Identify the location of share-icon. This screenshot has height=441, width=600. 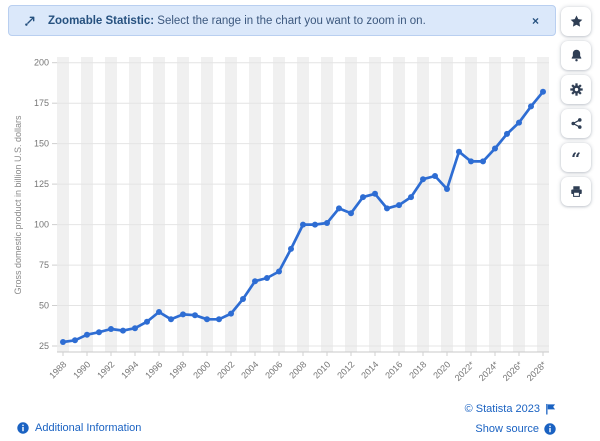
(576, 123).